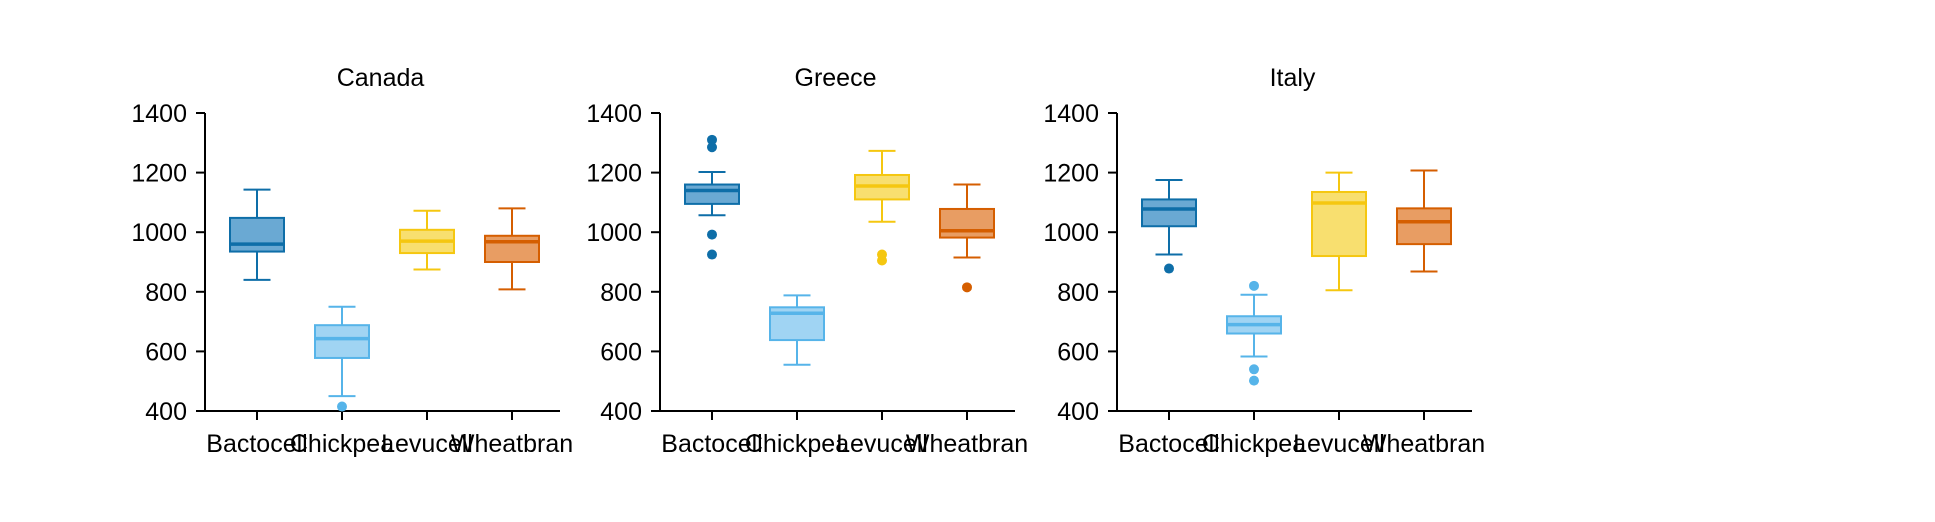  What do you see at coordinates (381, 78) in the screenshot?
I see `panel-title: Canada` at bounding box center [381, 78].